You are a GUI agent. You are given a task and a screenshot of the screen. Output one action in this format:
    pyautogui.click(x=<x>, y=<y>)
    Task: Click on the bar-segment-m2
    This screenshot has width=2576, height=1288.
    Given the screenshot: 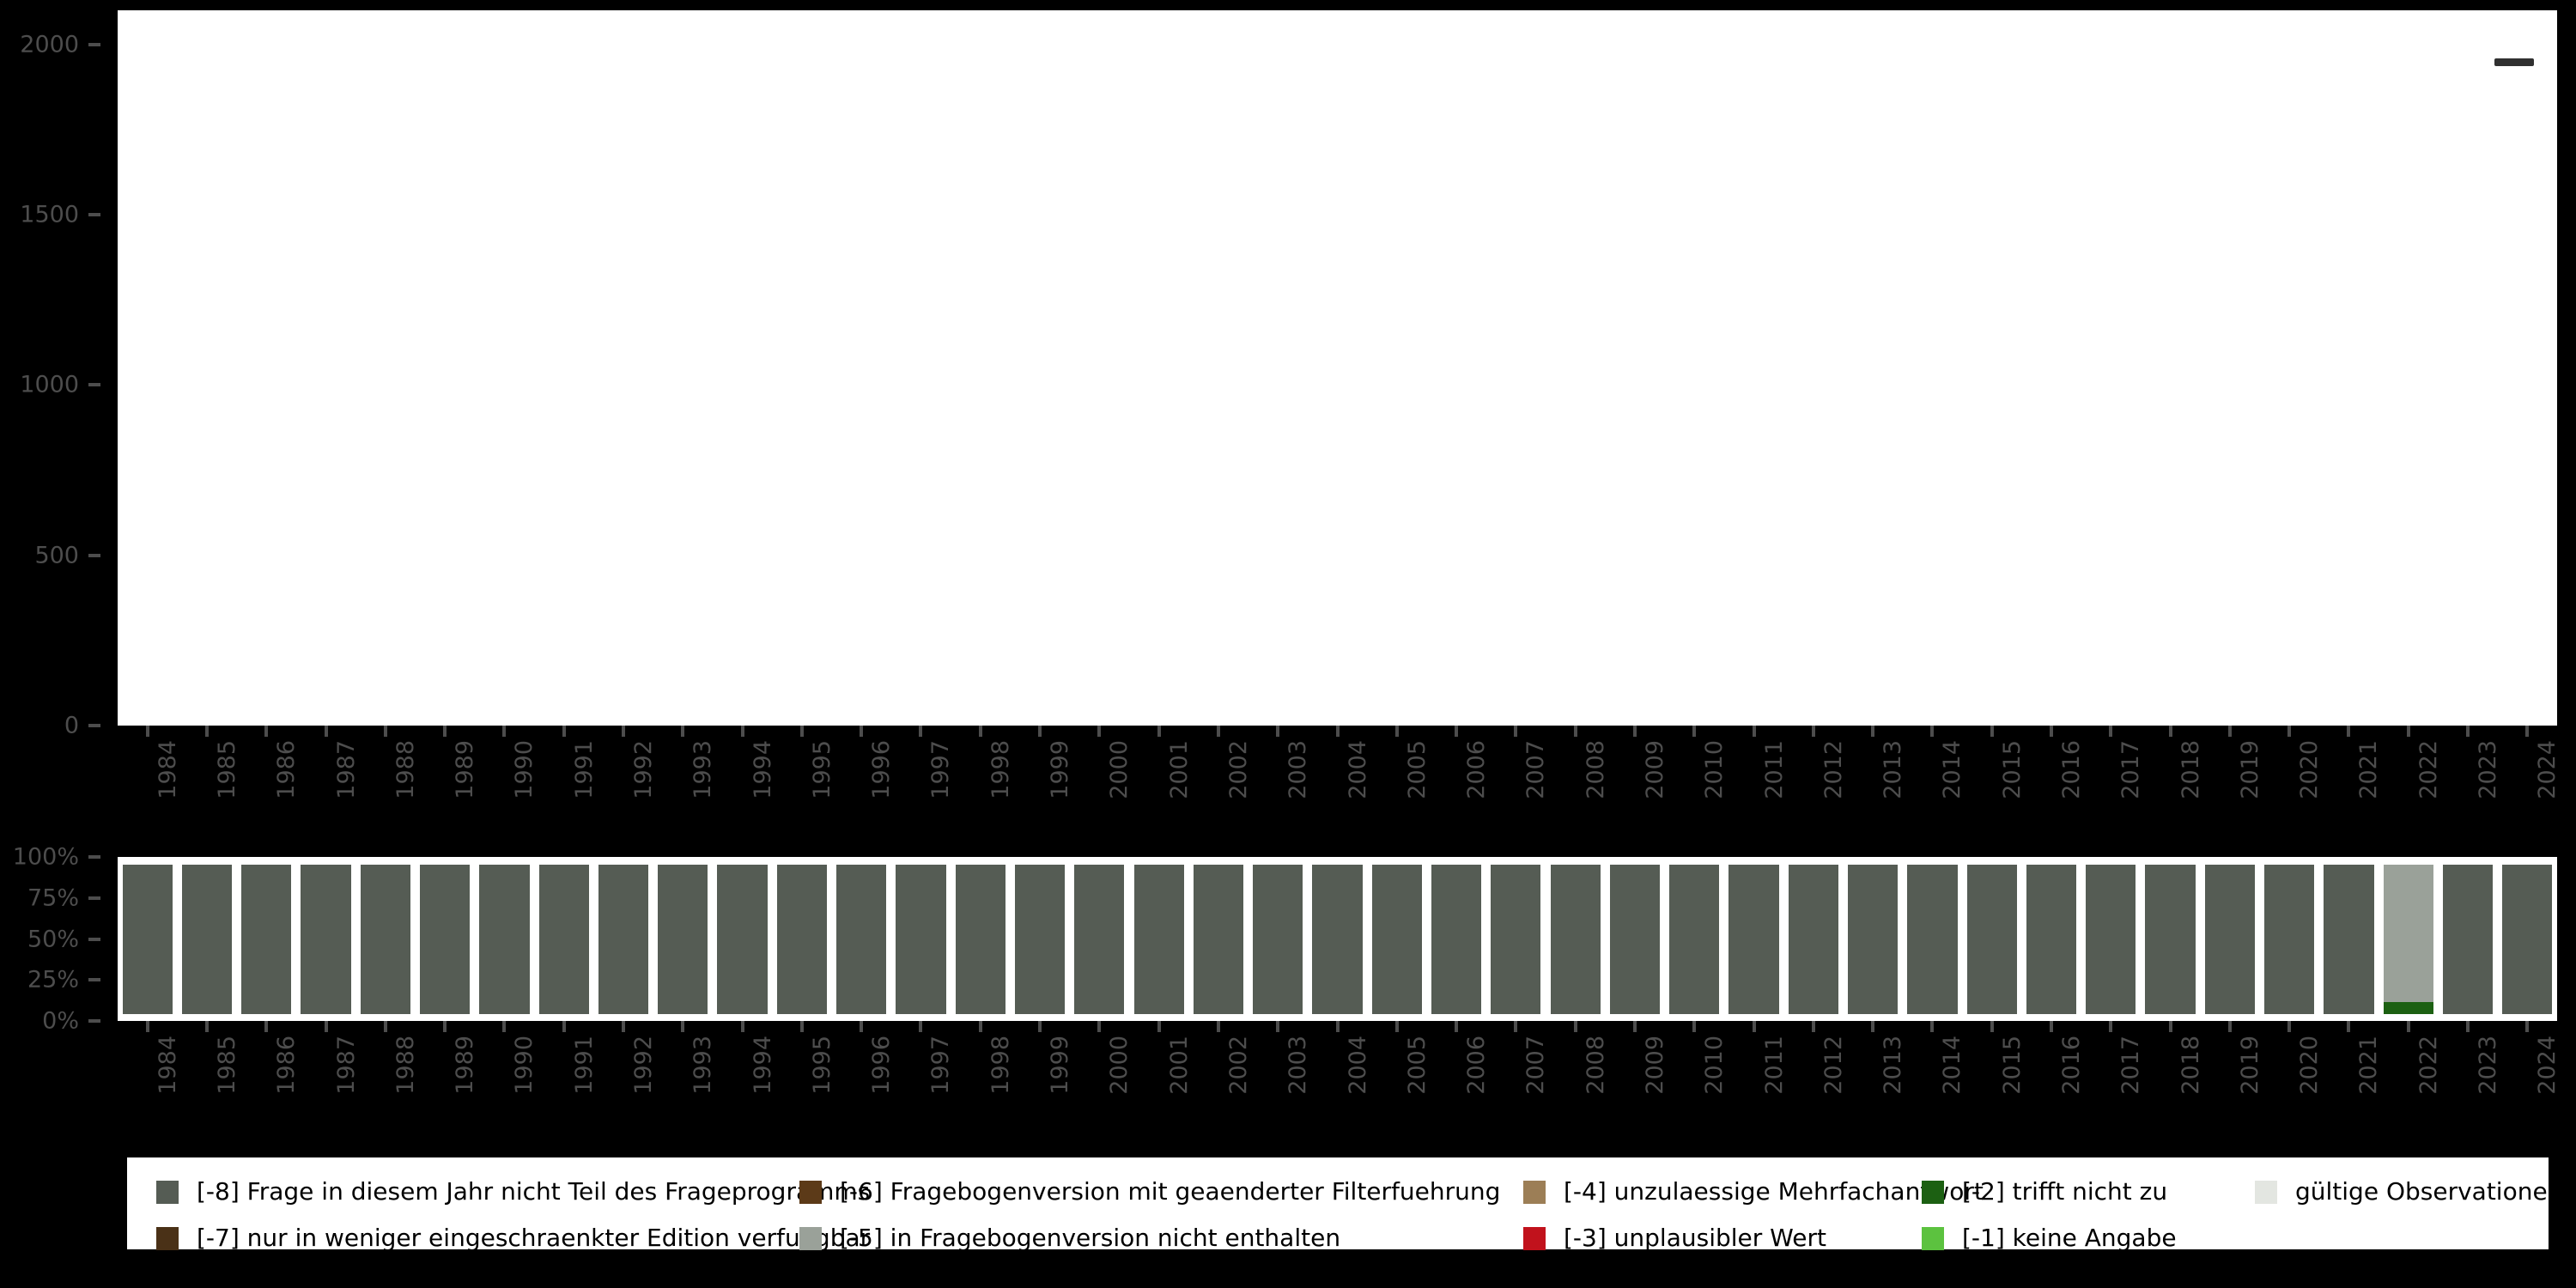 What is the action you would take?
    pyautogui.click(x=2408, y=1008)
    